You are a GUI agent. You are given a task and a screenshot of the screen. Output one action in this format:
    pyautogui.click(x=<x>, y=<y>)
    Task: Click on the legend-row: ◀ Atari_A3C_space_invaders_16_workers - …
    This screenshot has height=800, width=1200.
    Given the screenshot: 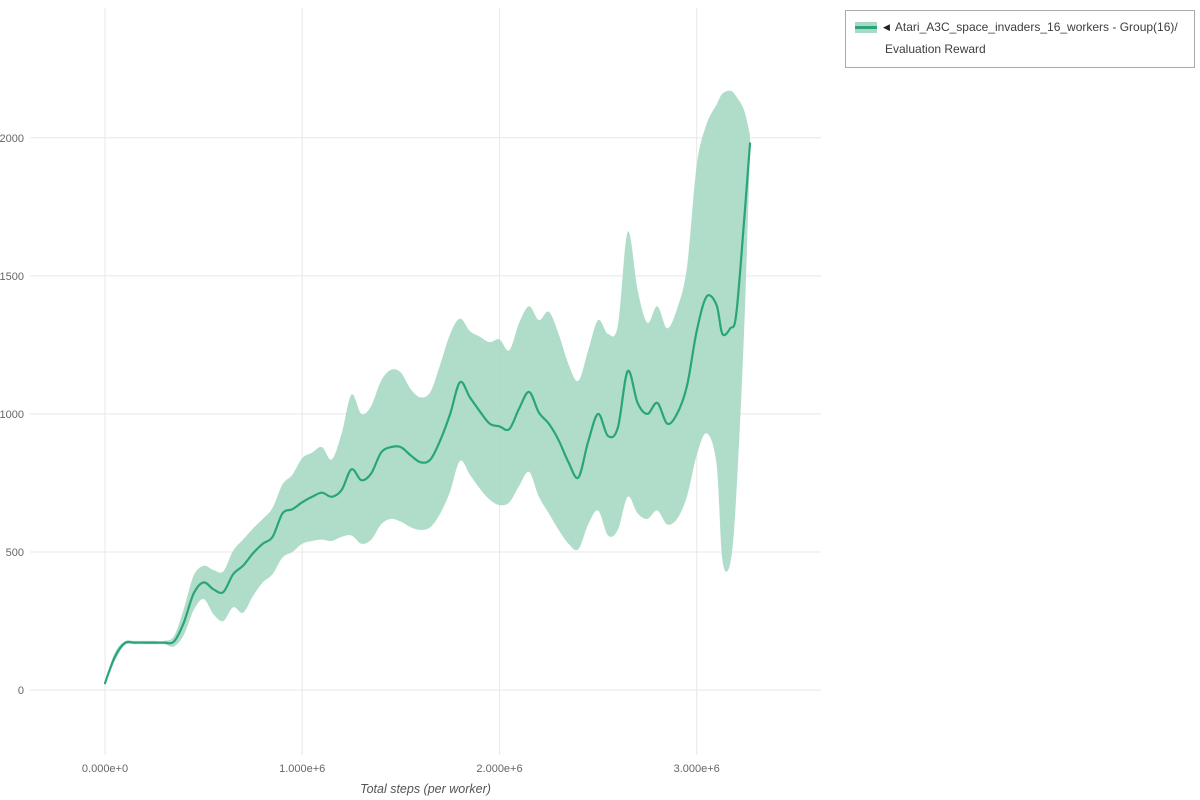 What is the action you would take?
    pyautogui.click(x=1019, y=27)
    